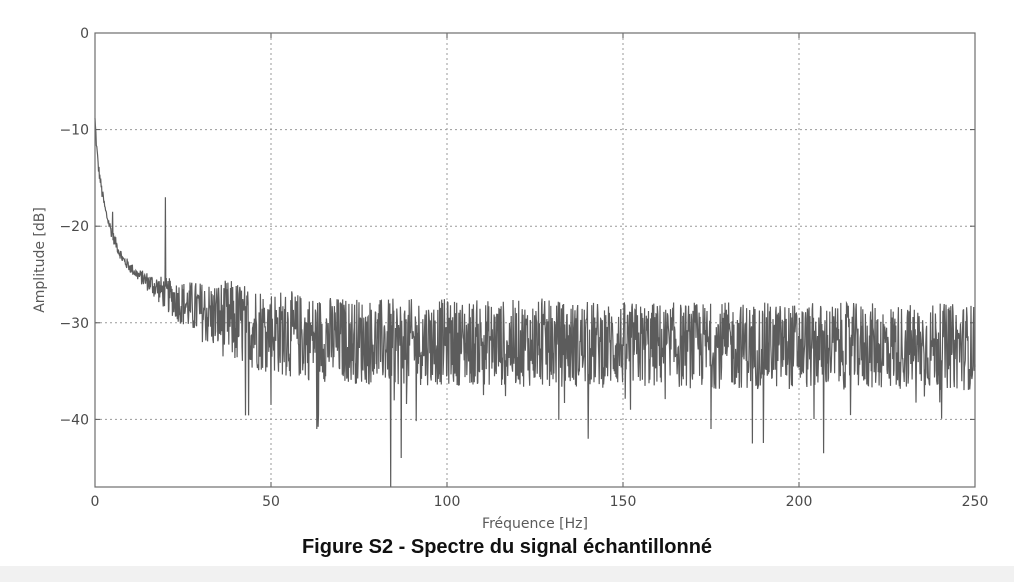 The width and height of the screenshot is (1014, 582). What do you see at coordinates (271, 502) in the screenshot?
I see `x-tick-label: 50` at bounding box center [271, 502].